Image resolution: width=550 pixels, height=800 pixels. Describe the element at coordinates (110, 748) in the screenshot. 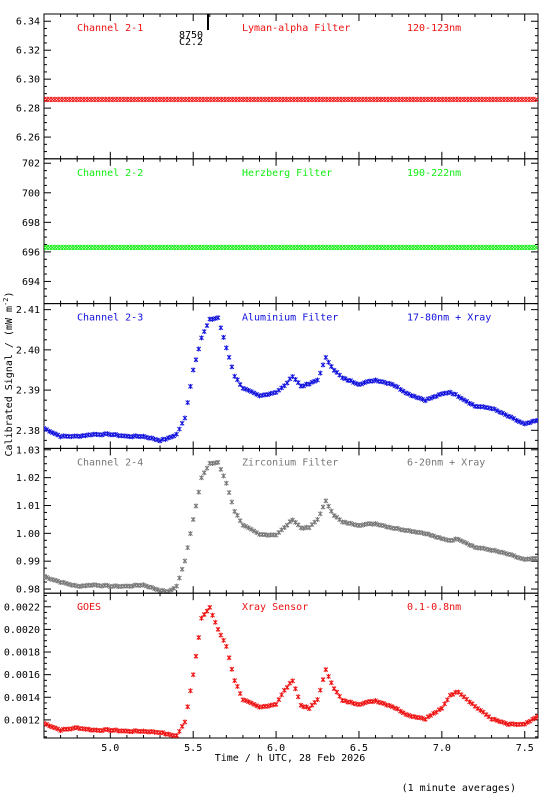

I see `x-tick-label: 5.0` at that location.